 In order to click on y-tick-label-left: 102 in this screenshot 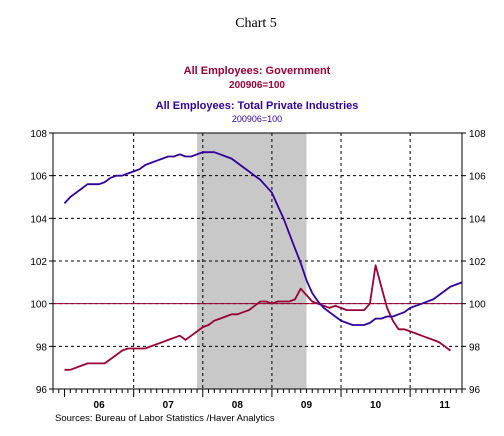, I will do `click(38, 262)`.